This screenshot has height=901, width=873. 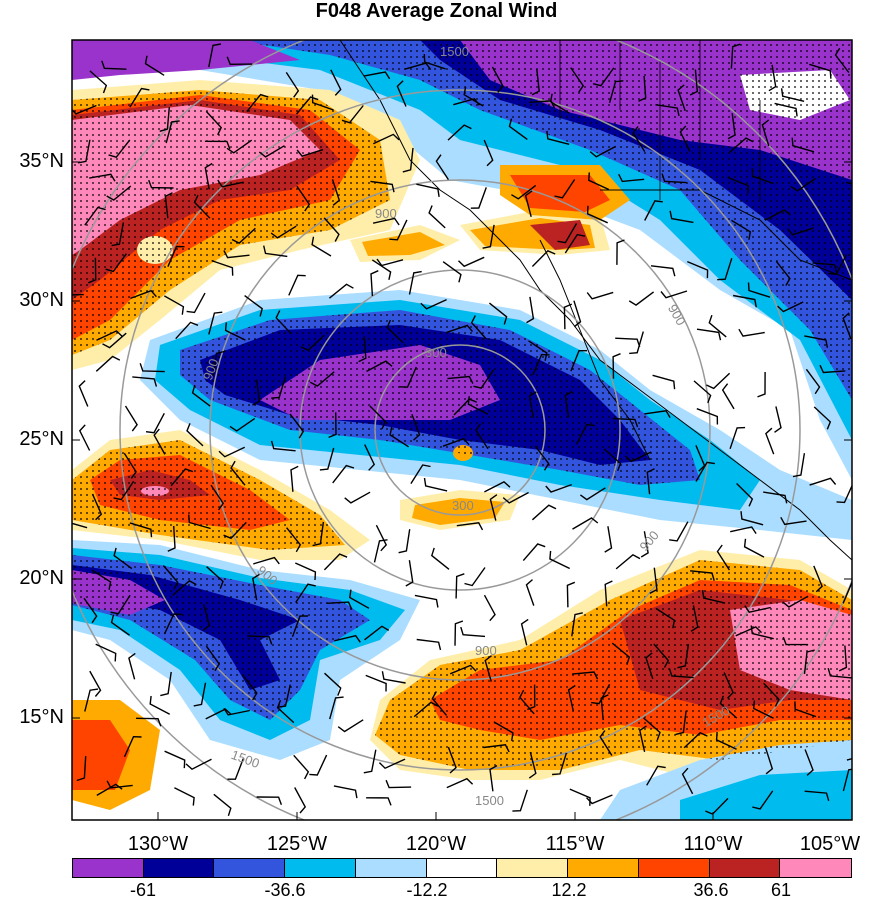 I want to click on lat-label: 20°N, so click(x=33, y=578).